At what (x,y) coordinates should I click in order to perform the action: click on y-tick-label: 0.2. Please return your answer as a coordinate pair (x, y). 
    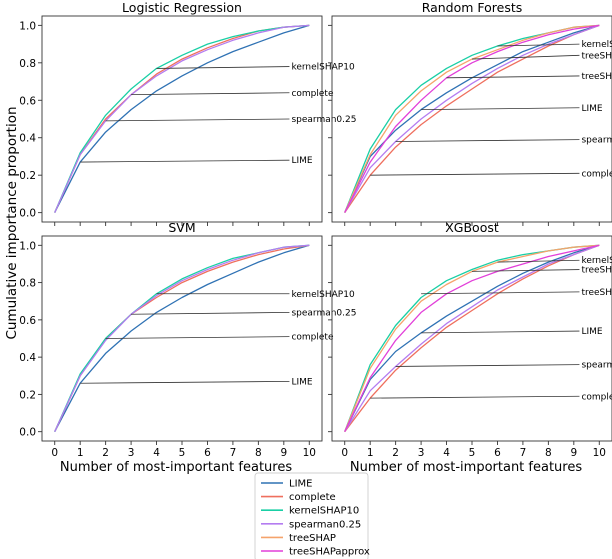
    Looking at the image, I should click on (27, 395).